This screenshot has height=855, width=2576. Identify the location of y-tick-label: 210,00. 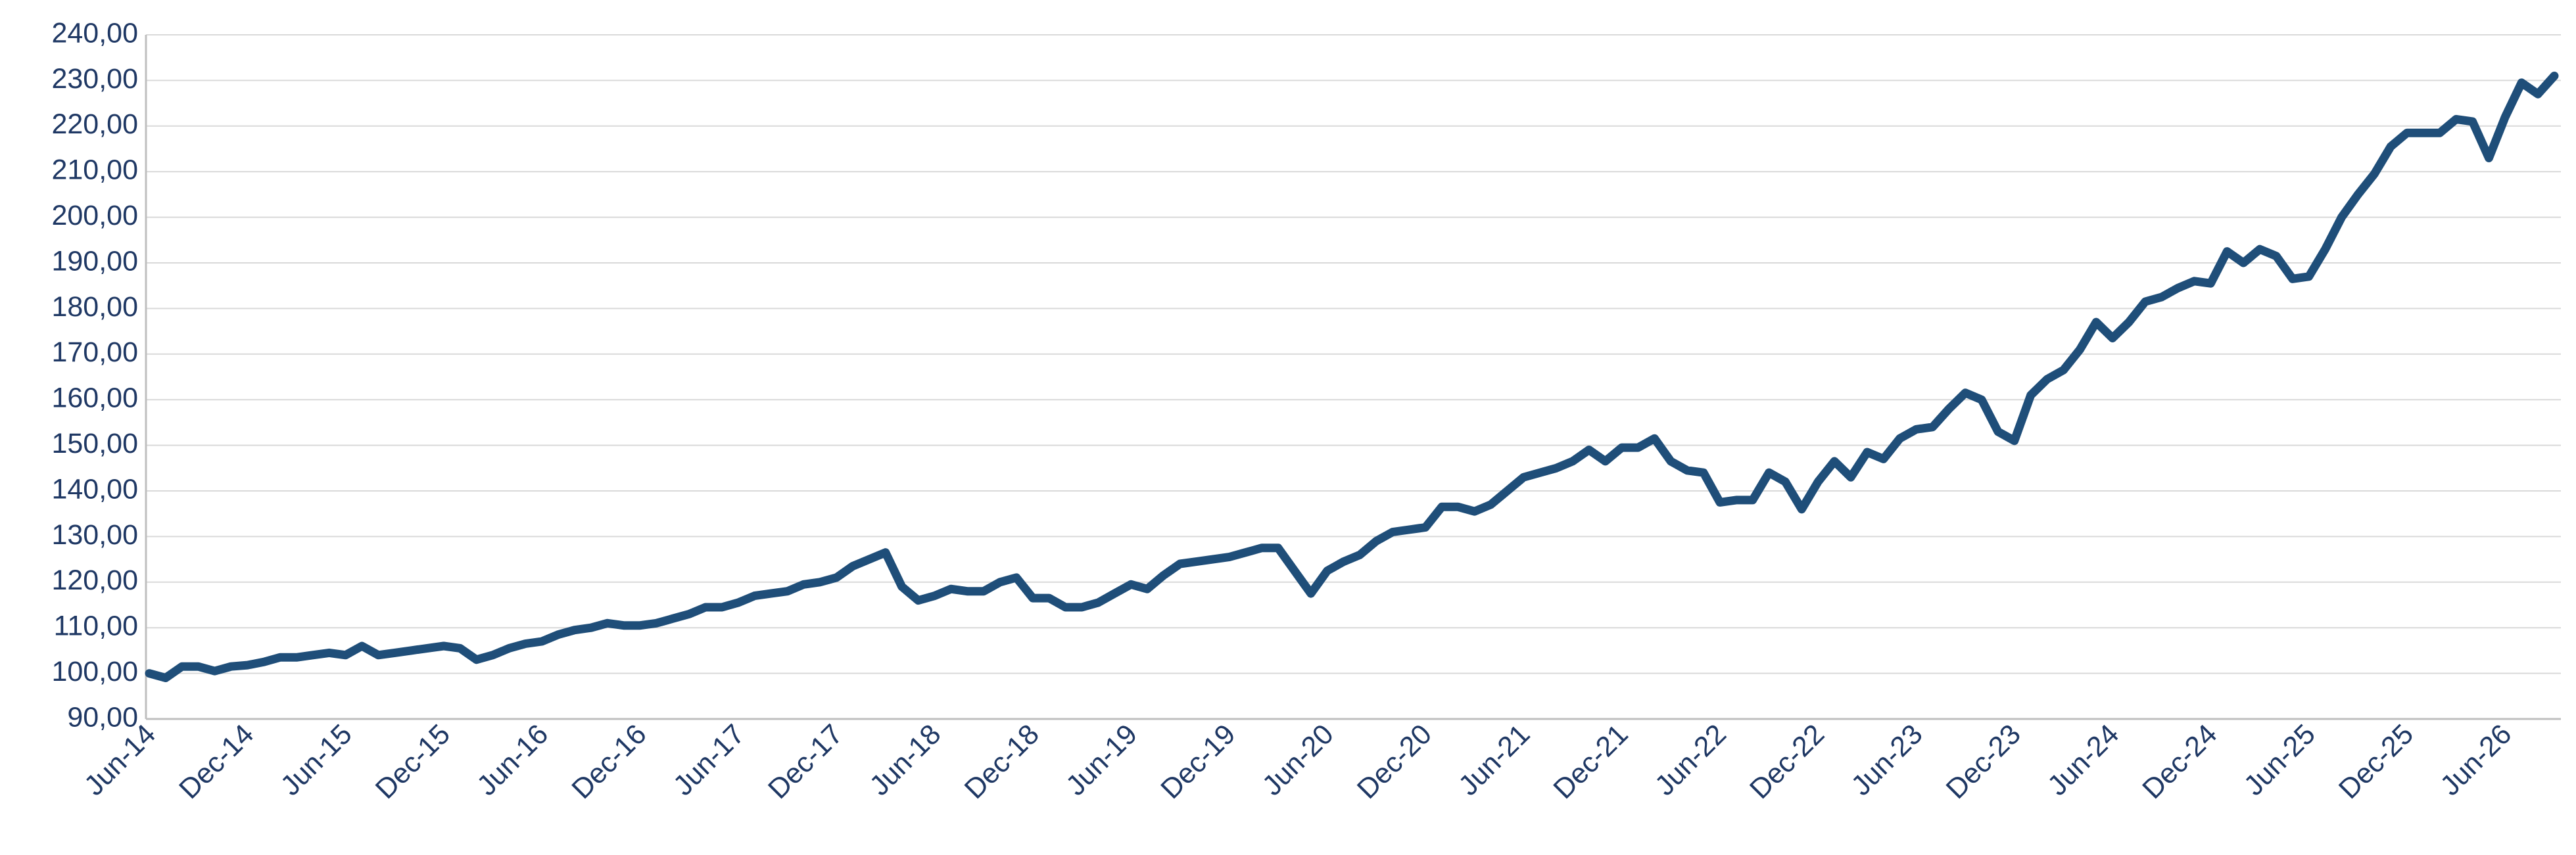
(94, 170).